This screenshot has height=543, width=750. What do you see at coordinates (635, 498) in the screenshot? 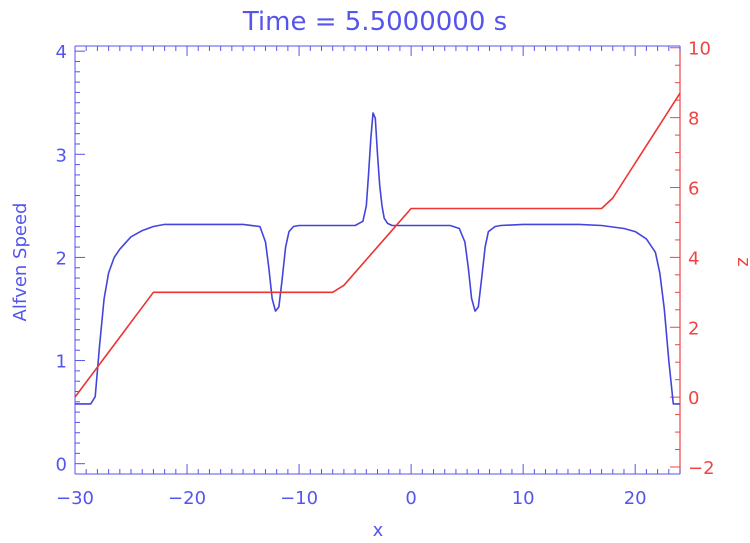
I see `x-tick-label: 20` at bounding box center [635, 498].